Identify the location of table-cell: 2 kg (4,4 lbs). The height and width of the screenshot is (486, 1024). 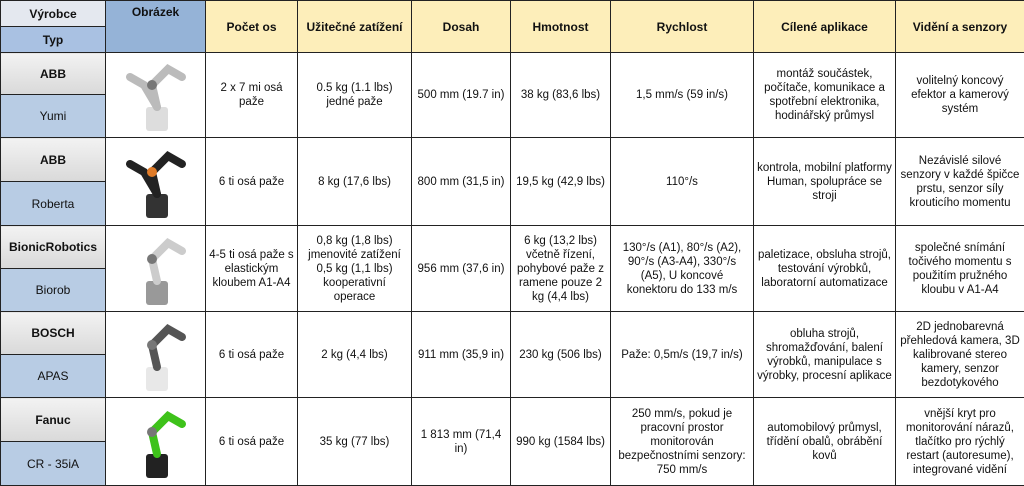
(355, 355).